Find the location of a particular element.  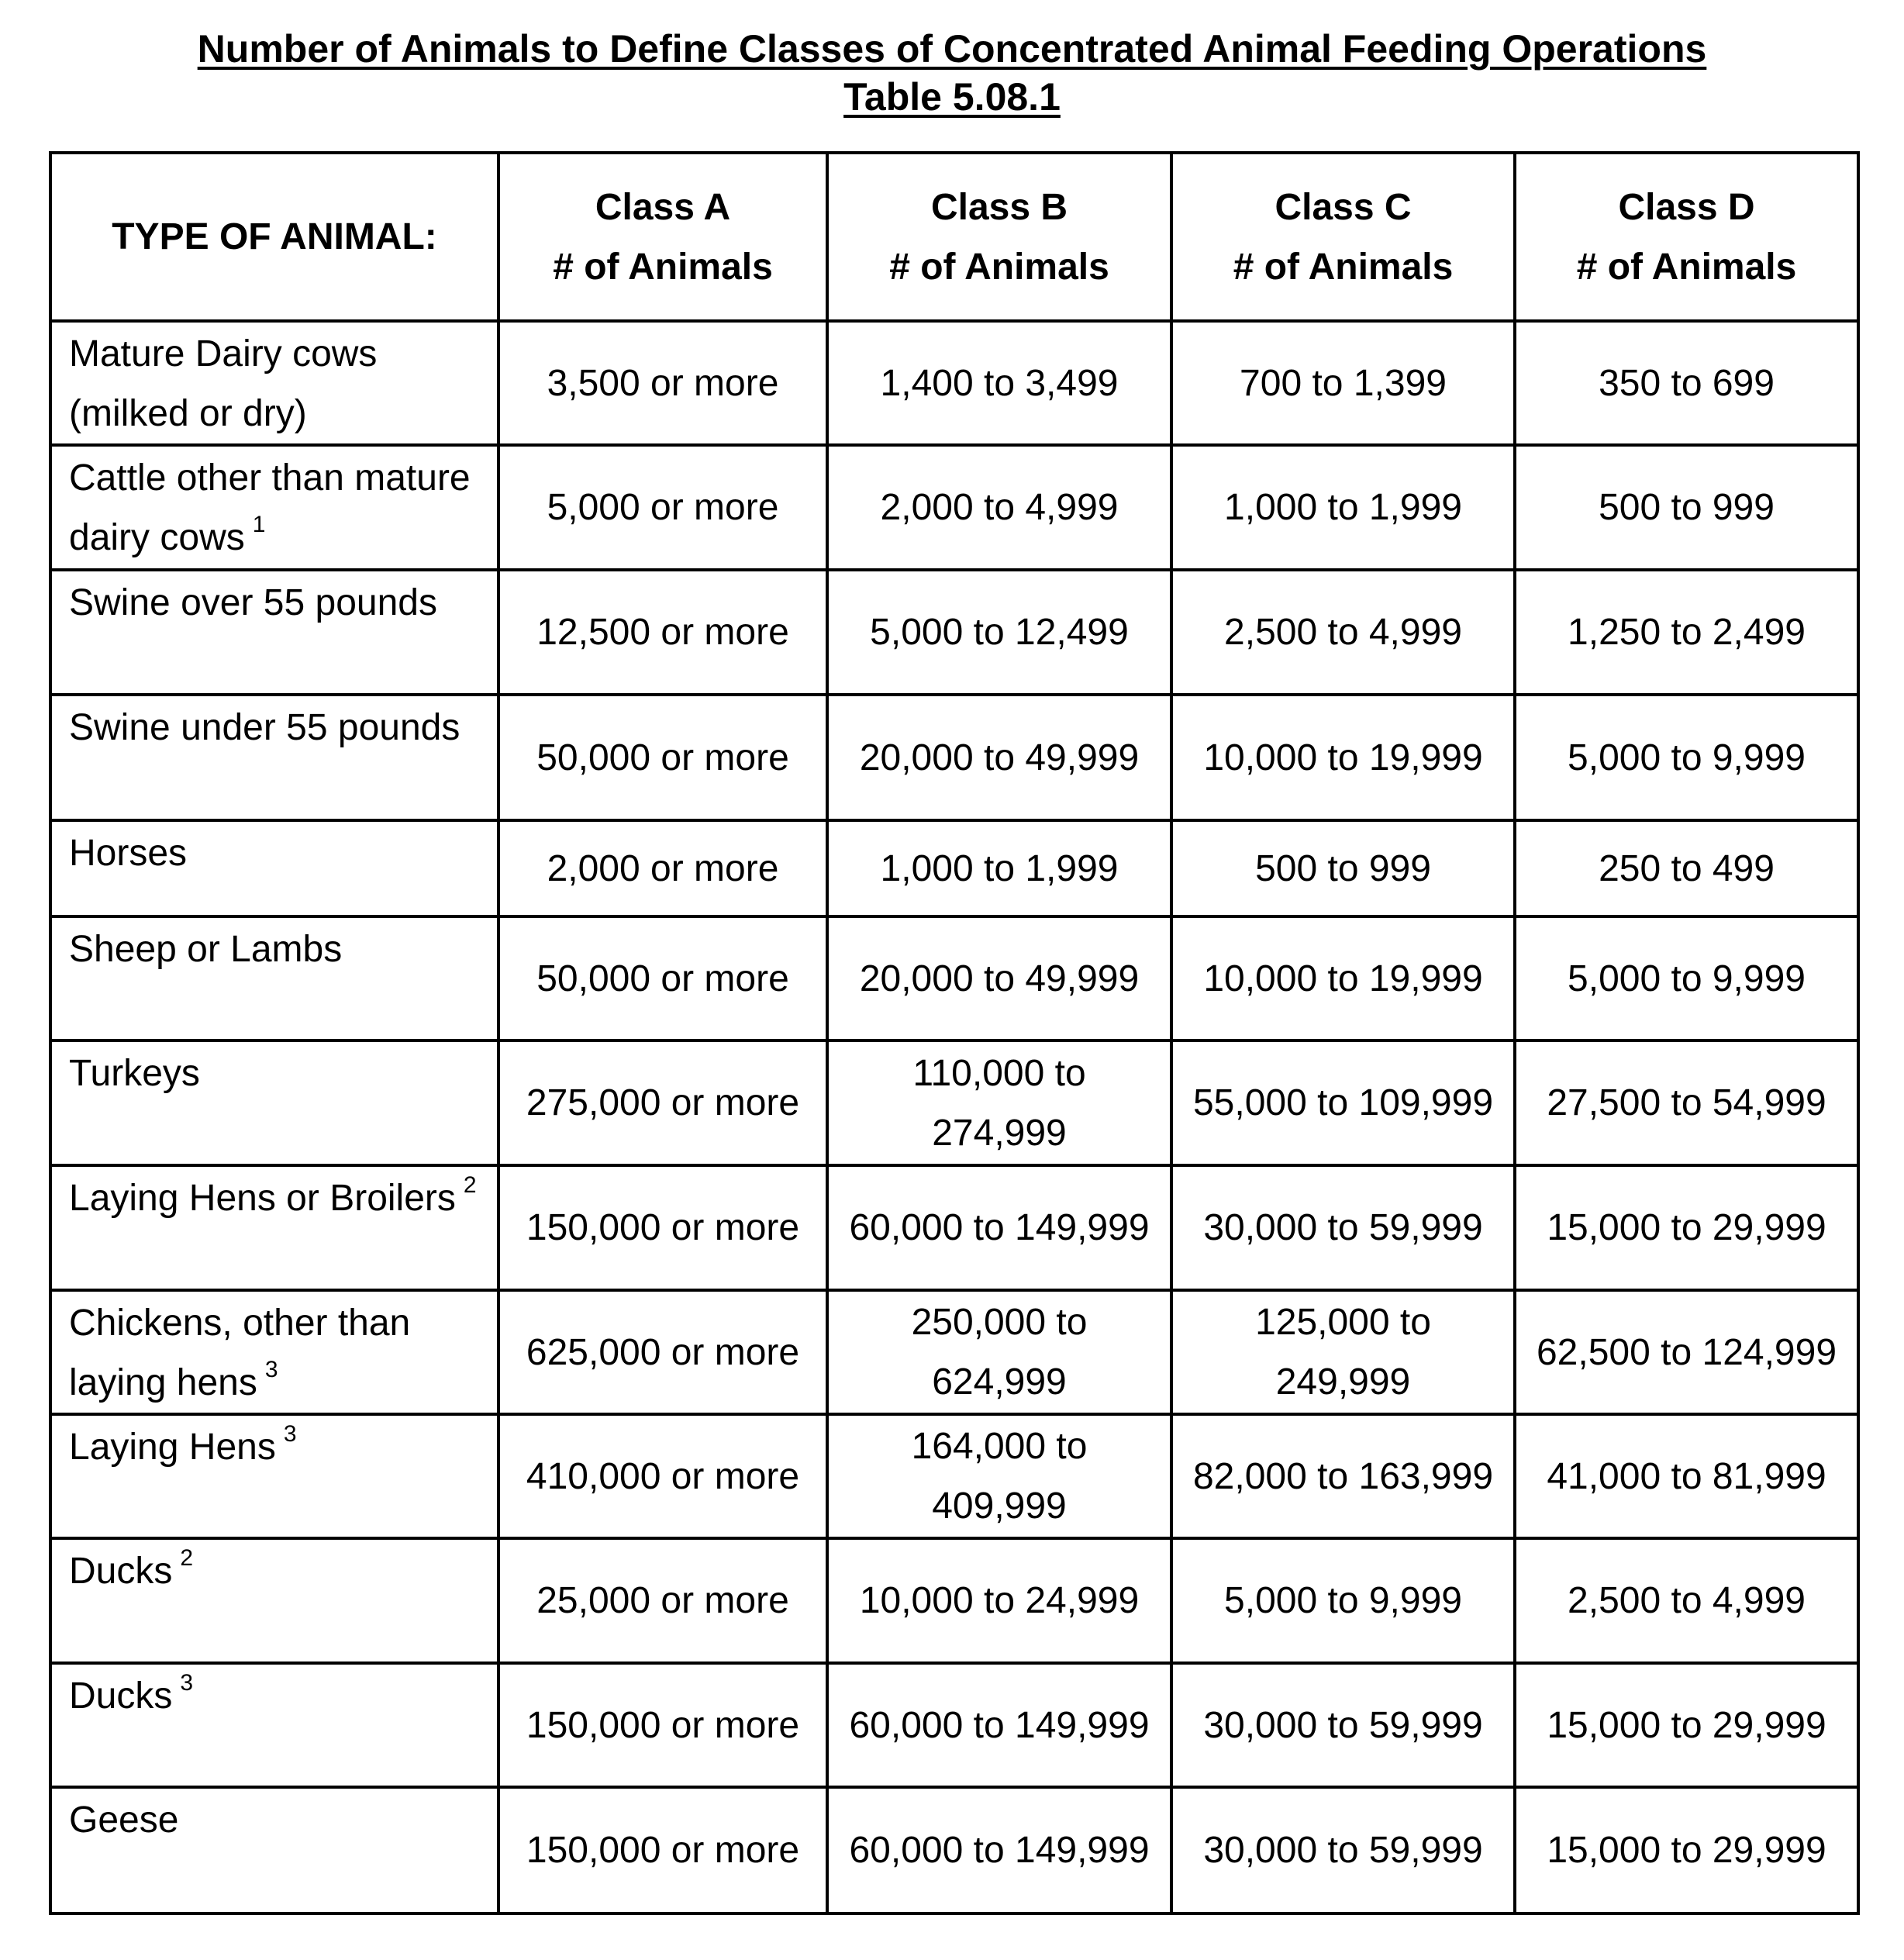

table-number: Table 5.08.1 is located at coordinates (952, 97).